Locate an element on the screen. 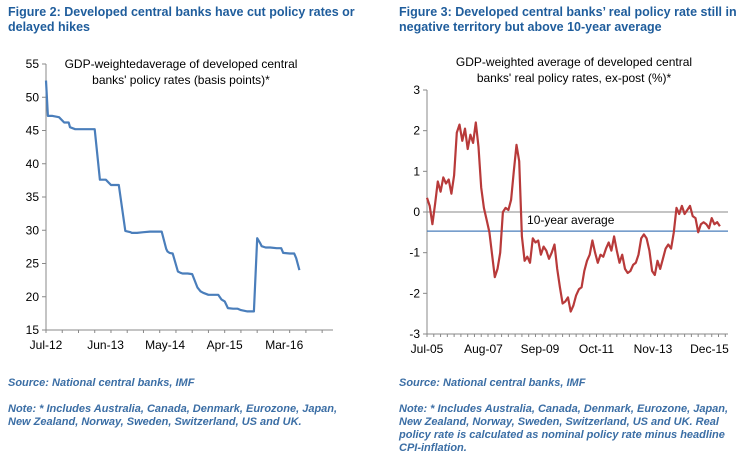 The image size is (742, 459). figure-2-source: Source: National central banks, IMF is located at coordinates (101, 383).